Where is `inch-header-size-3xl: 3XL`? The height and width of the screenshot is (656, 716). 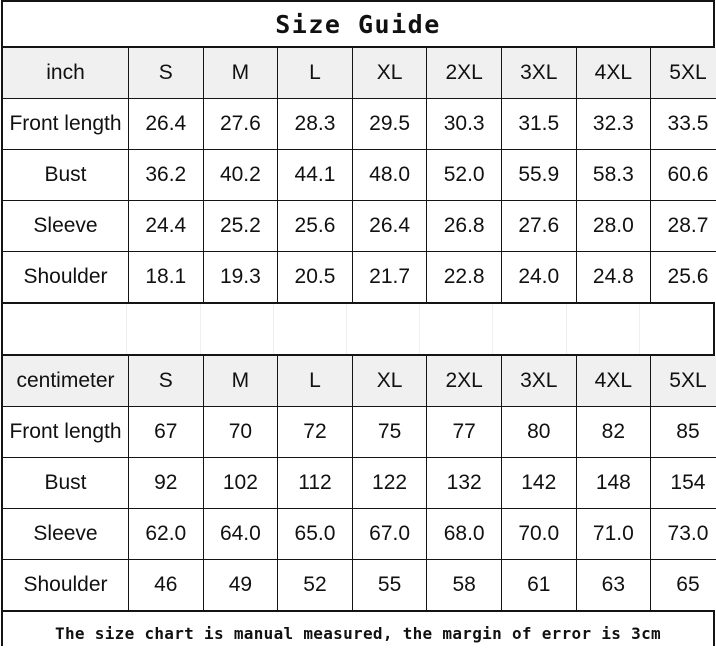
inch-header-size-3xl: 3XL is located at coordinates (538, 73).